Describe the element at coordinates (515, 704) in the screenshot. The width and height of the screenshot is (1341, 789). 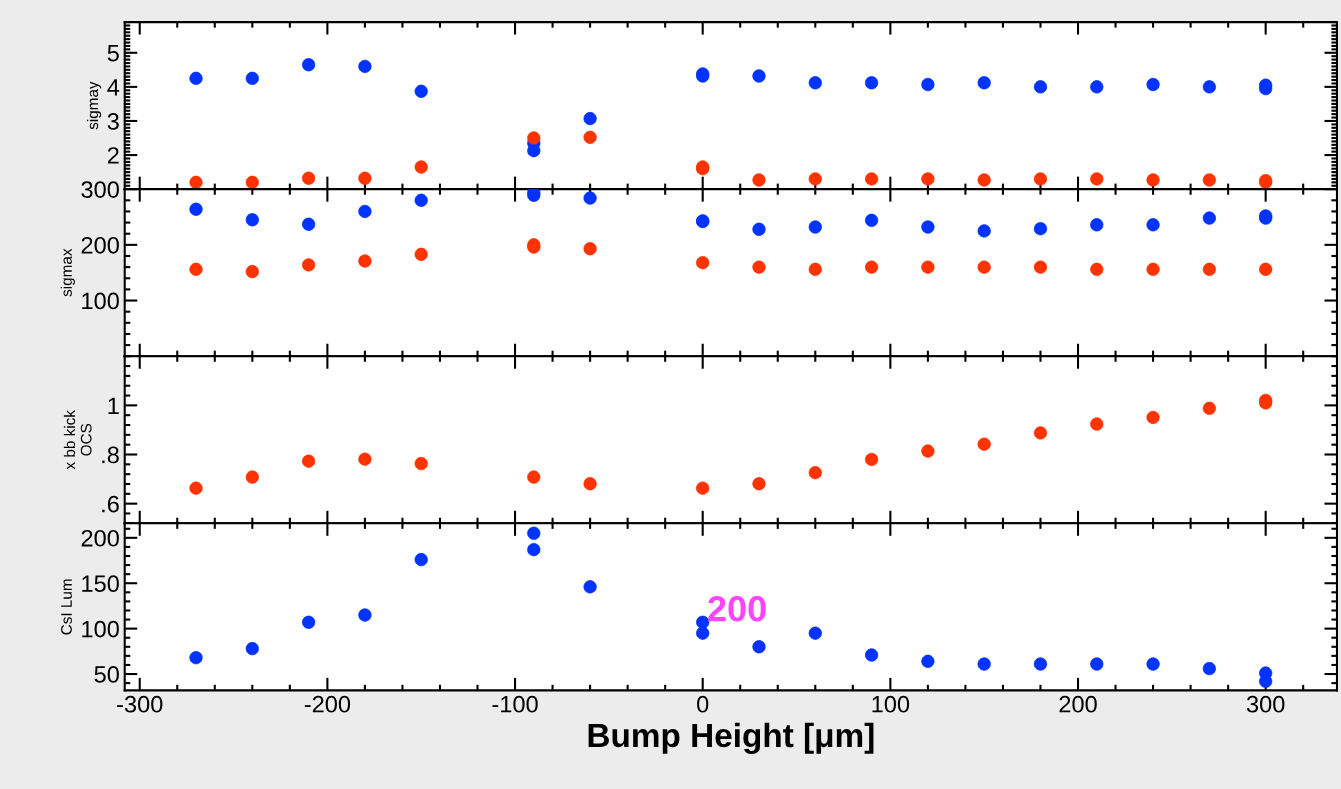
I see `x-tick-label: -100` at that location.